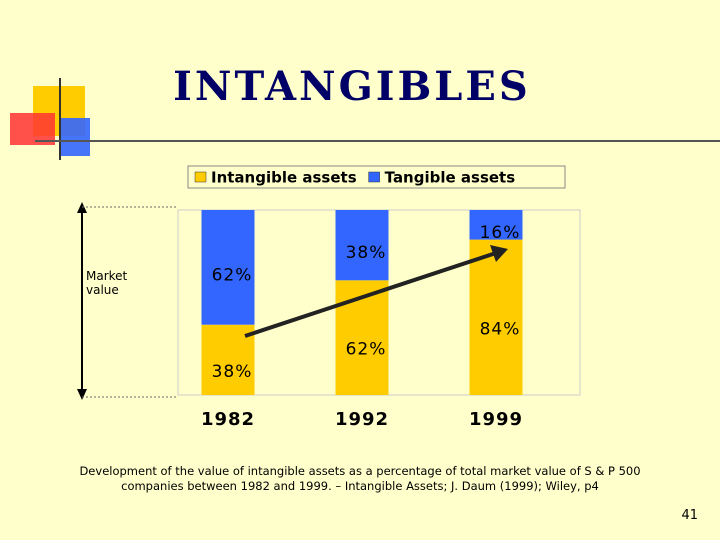 The width and height of the screenshot is (720, 540). What do you see at coordinates (228, 419) in the screenshot?
I see `x-tick-label: 1982` at bounding box center [228, 419].